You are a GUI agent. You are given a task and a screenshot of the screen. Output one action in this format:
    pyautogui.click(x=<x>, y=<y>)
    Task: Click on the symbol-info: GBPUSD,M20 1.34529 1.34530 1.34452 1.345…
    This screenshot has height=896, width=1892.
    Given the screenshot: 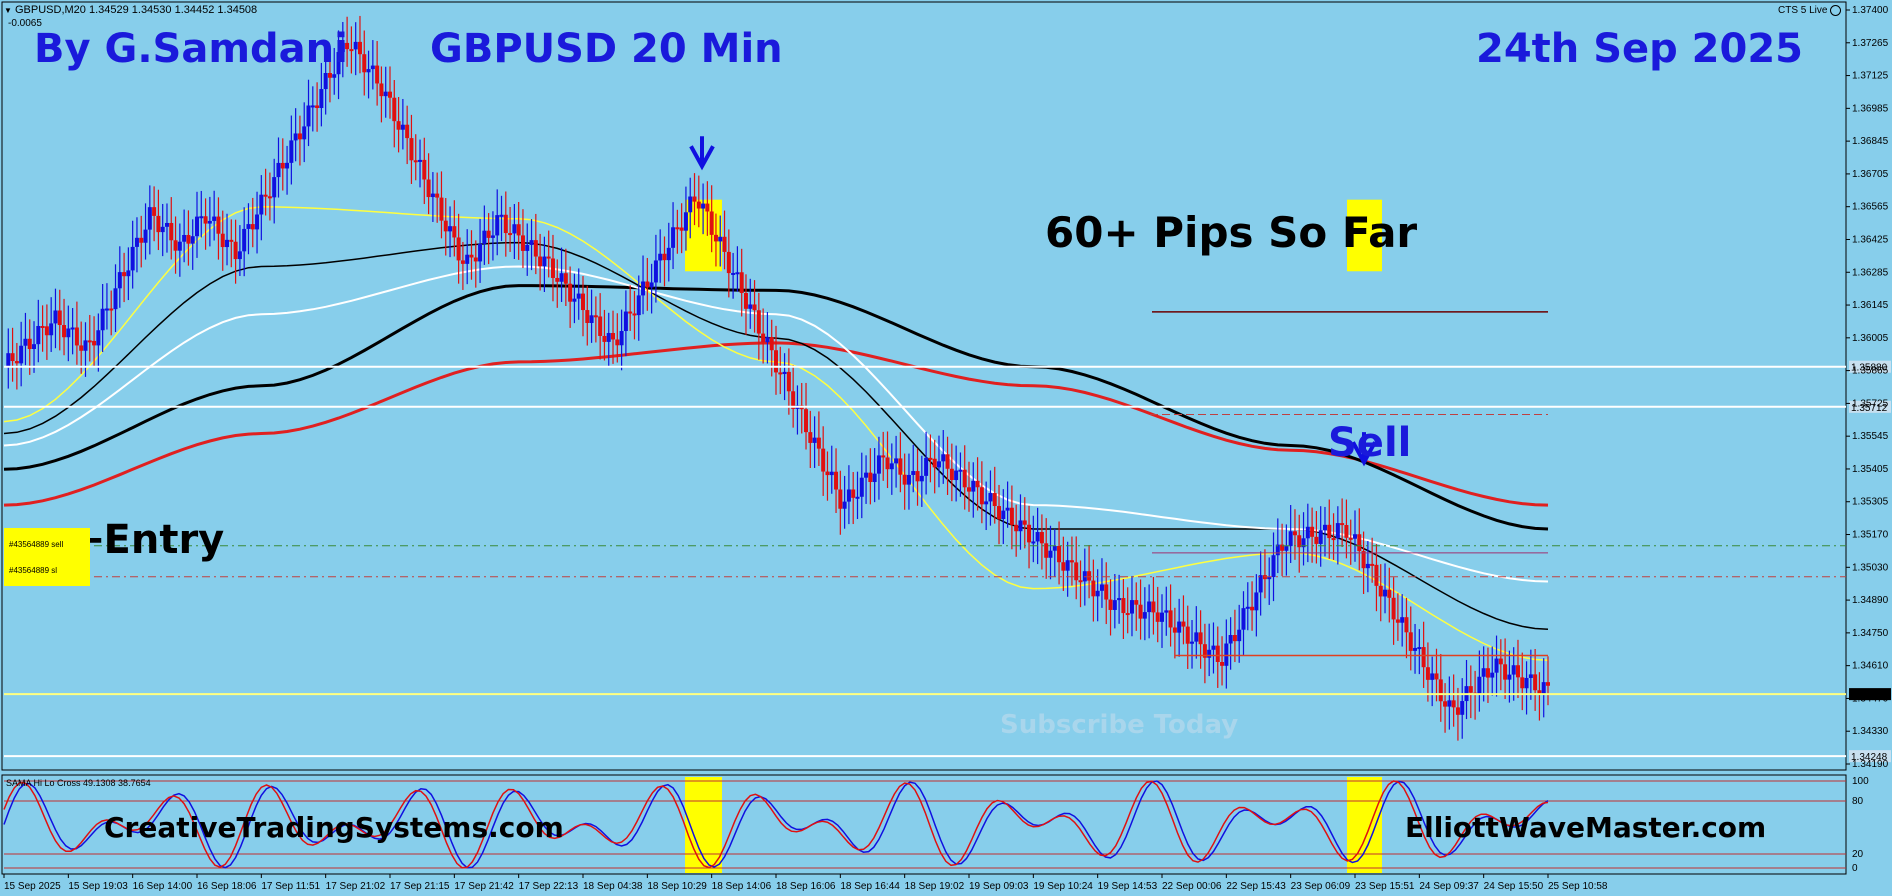 What is the action you would take?
    pyautogui.click(x=136, y=10)
    